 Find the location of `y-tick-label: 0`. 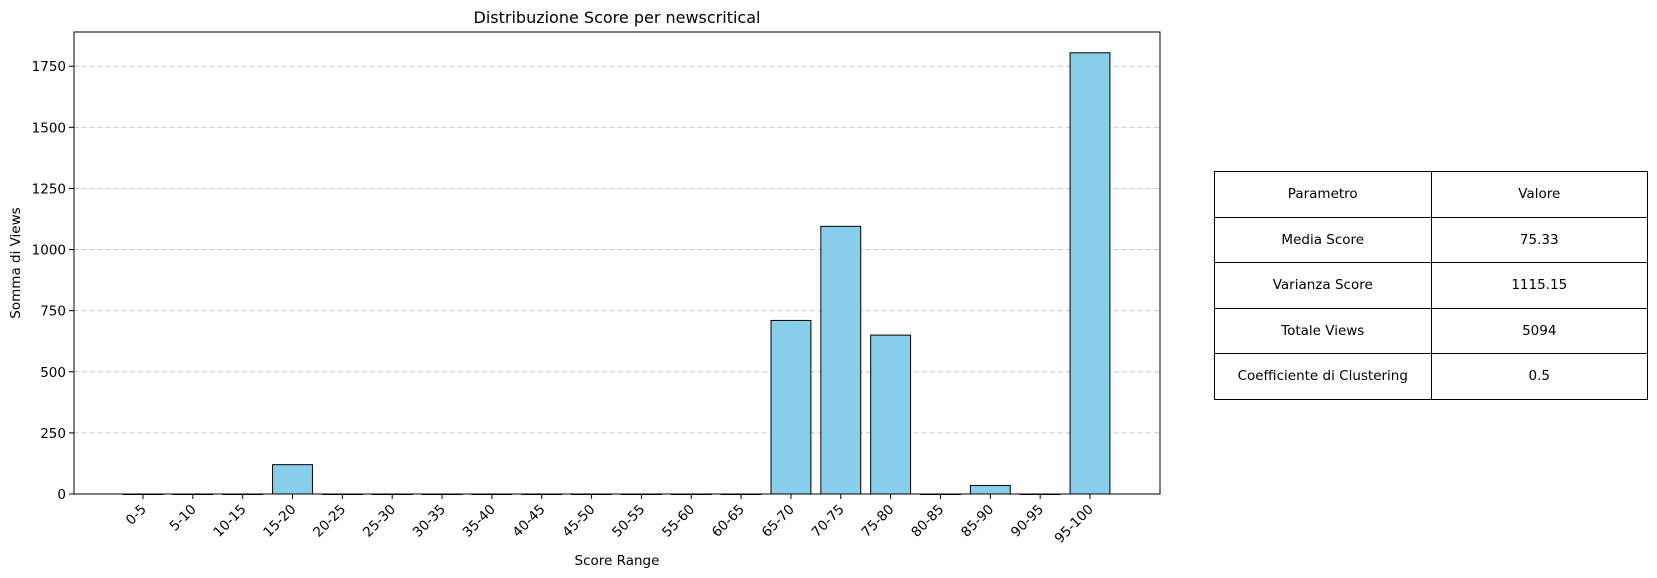

y-tick-label: 0 is located at coordinates (61, 495).